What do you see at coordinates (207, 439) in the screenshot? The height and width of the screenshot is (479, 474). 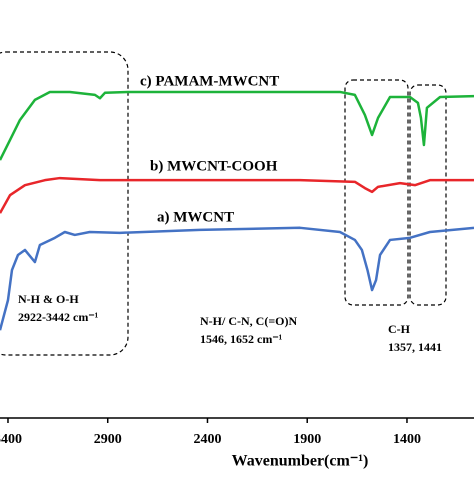 I see `x-tick-label: 2400` at bounding box center [207, 439].